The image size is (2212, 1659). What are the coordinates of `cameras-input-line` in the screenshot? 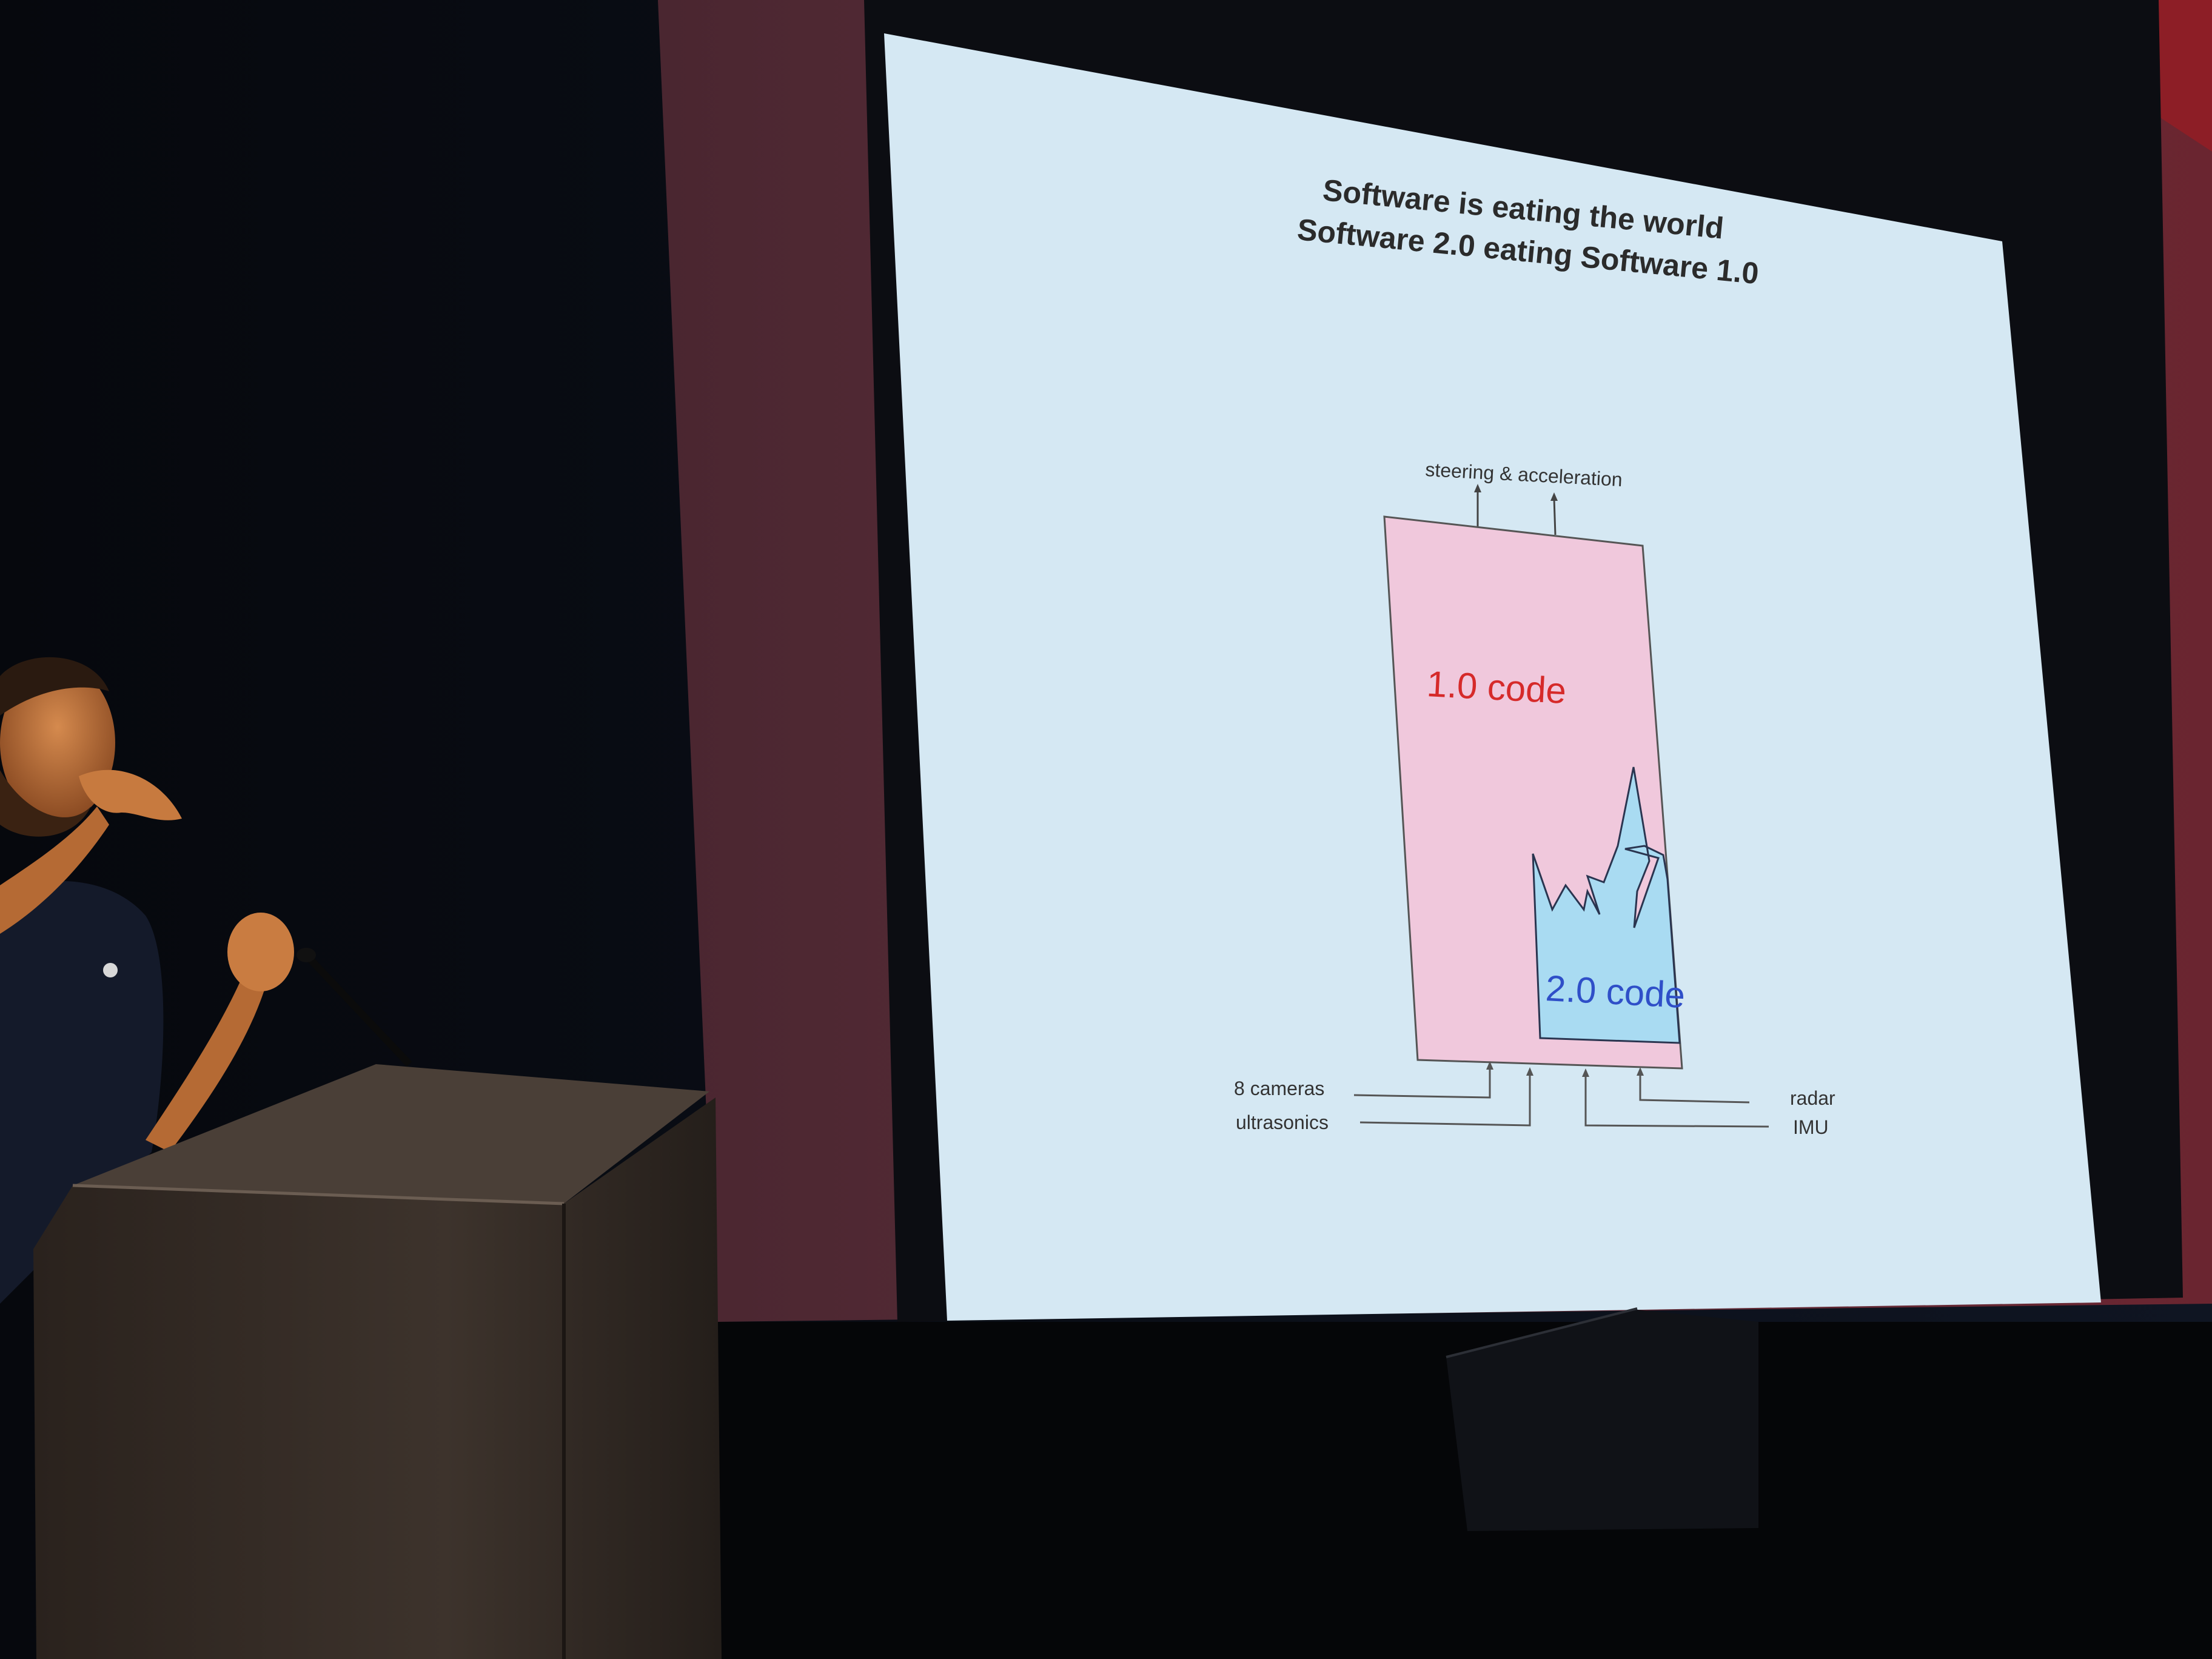 It's located at (1422, 1082).